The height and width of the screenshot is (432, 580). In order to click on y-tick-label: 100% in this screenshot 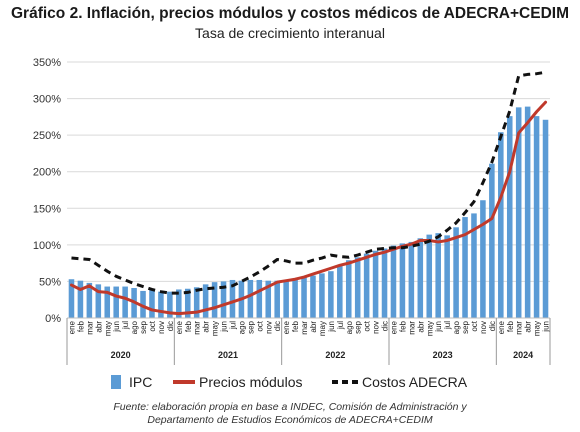, I will do `click(47, 246)`.